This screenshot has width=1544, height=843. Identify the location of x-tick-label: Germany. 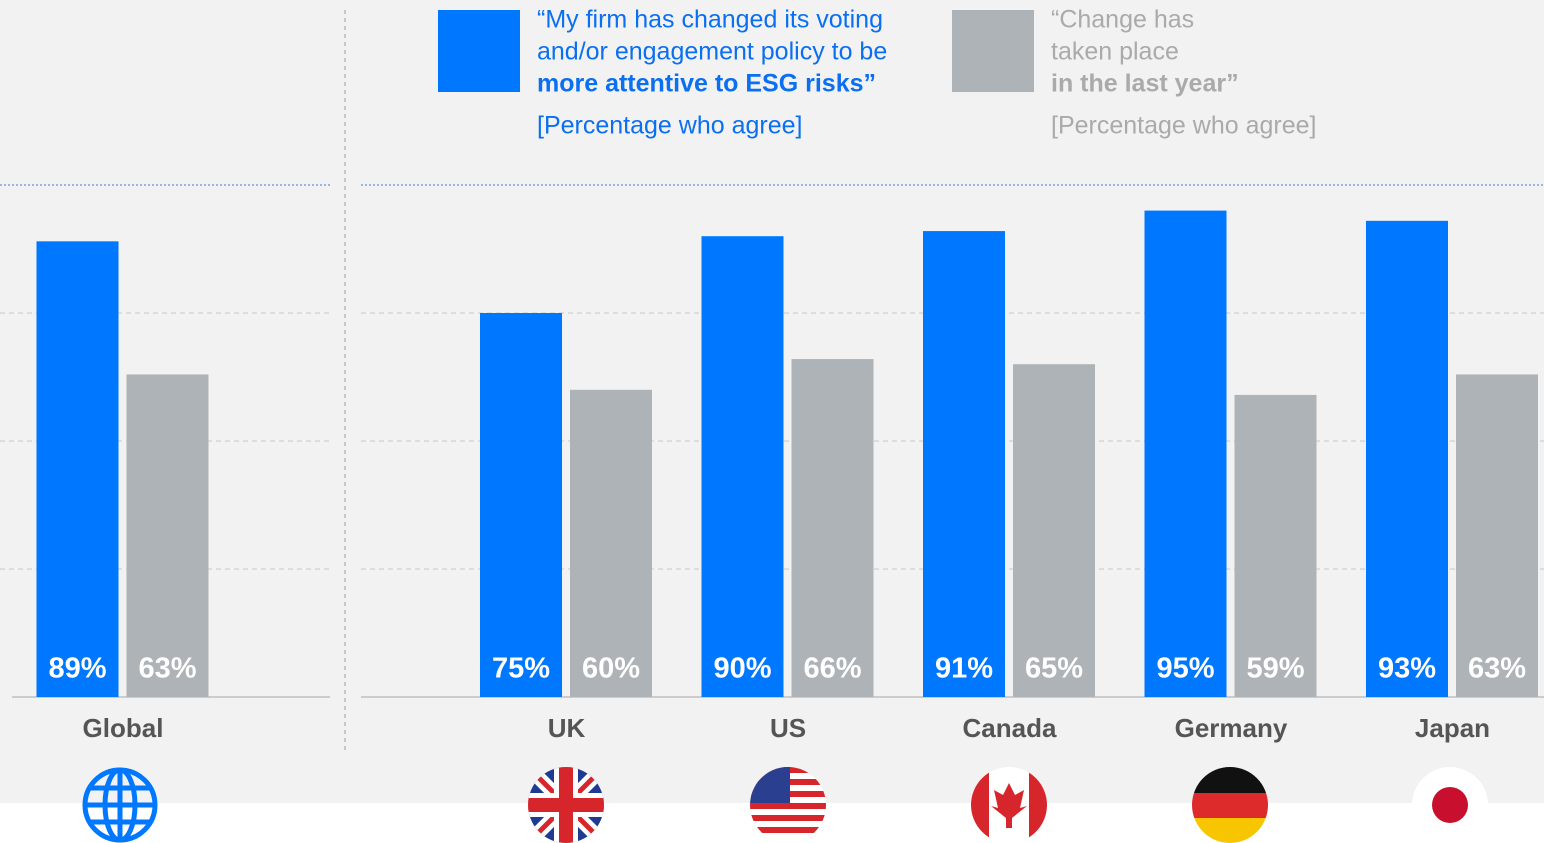
(1231, 728).